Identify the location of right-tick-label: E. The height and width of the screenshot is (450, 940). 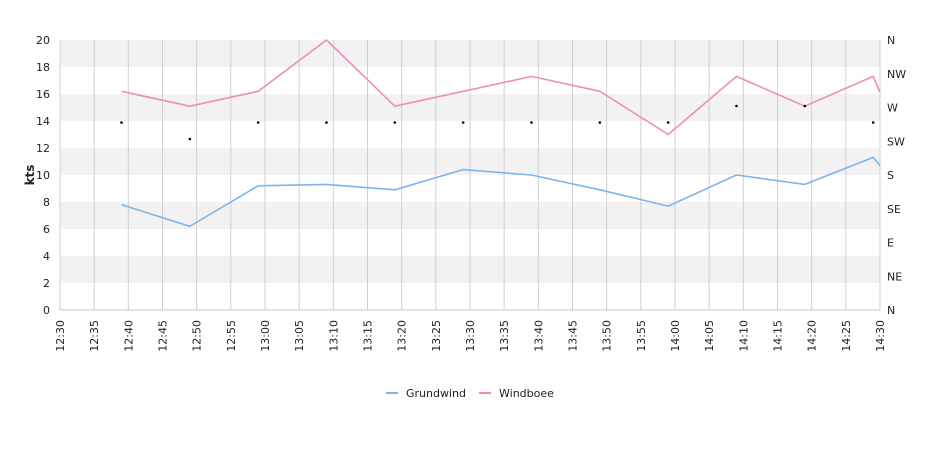
(890, 243).